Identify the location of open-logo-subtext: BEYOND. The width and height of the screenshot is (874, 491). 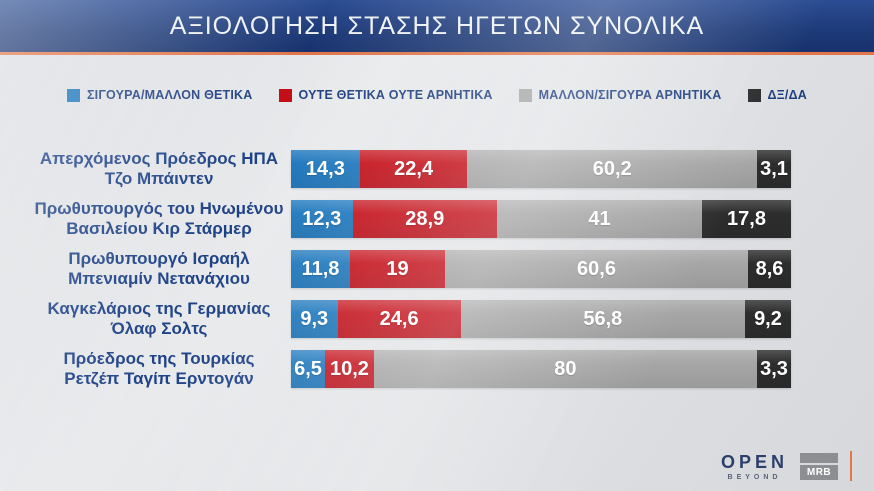
(754, 477).